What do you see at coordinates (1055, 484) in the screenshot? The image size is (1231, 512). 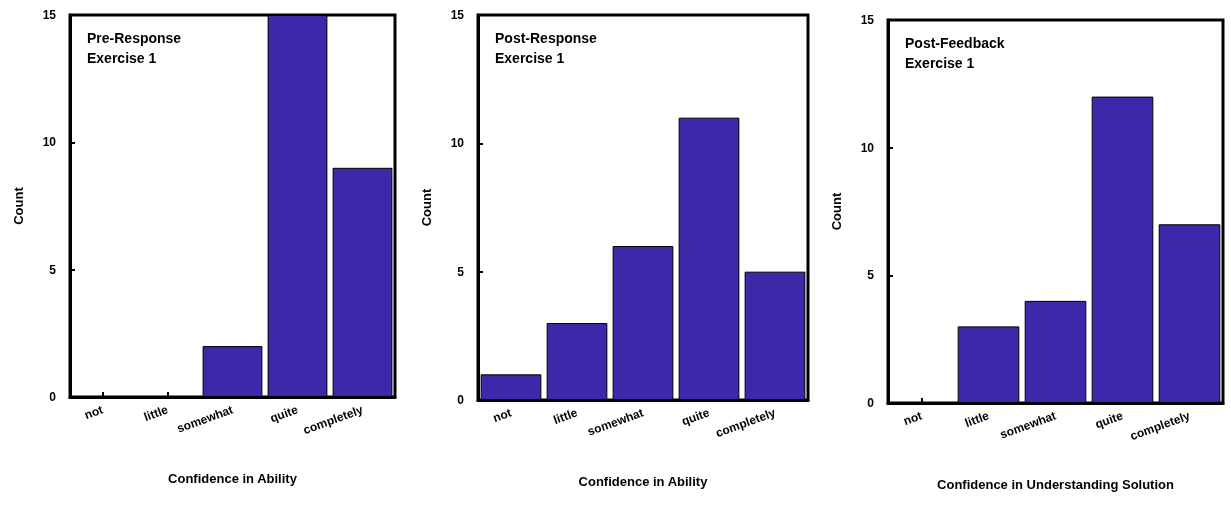 I see `x-axis-title: Confidence in Understanding Solution` at bounding box center [1055, 484].